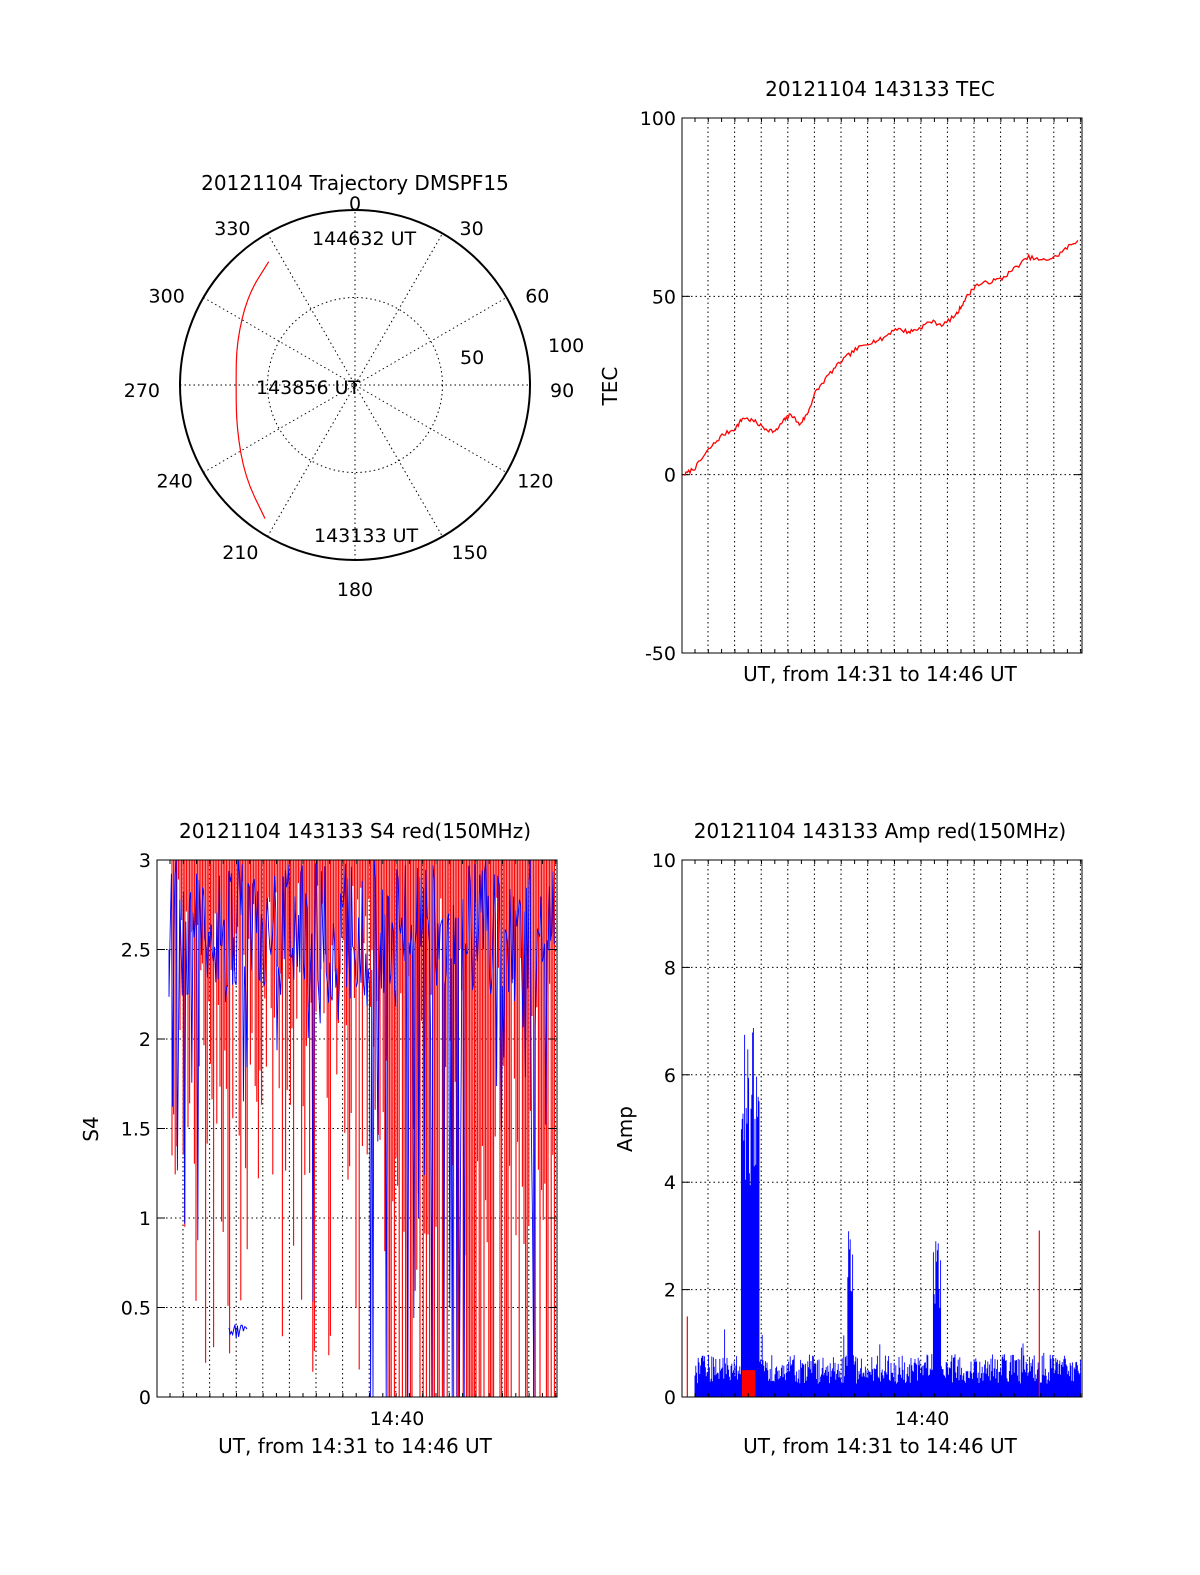 The height and width of the screenshot is (1575, 1200). What do you see at coordinates (670, 1076) in the screenshot?
I see `y-tick-label: 6` at bounding box center [670, 1076].